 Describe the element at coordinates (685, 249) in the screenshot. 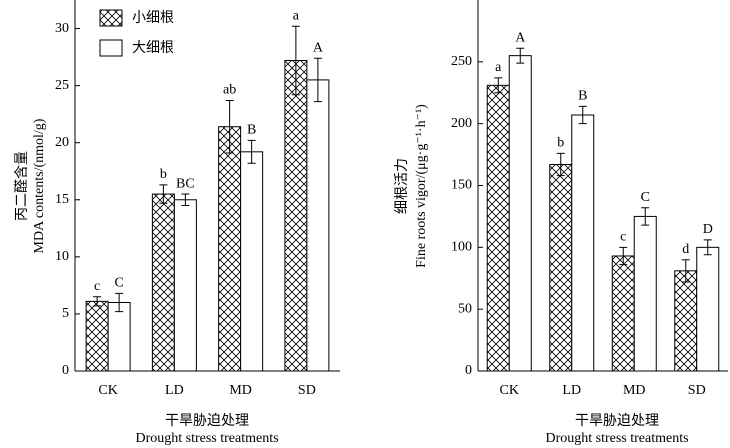

I see `significance-letter: d` at that location.